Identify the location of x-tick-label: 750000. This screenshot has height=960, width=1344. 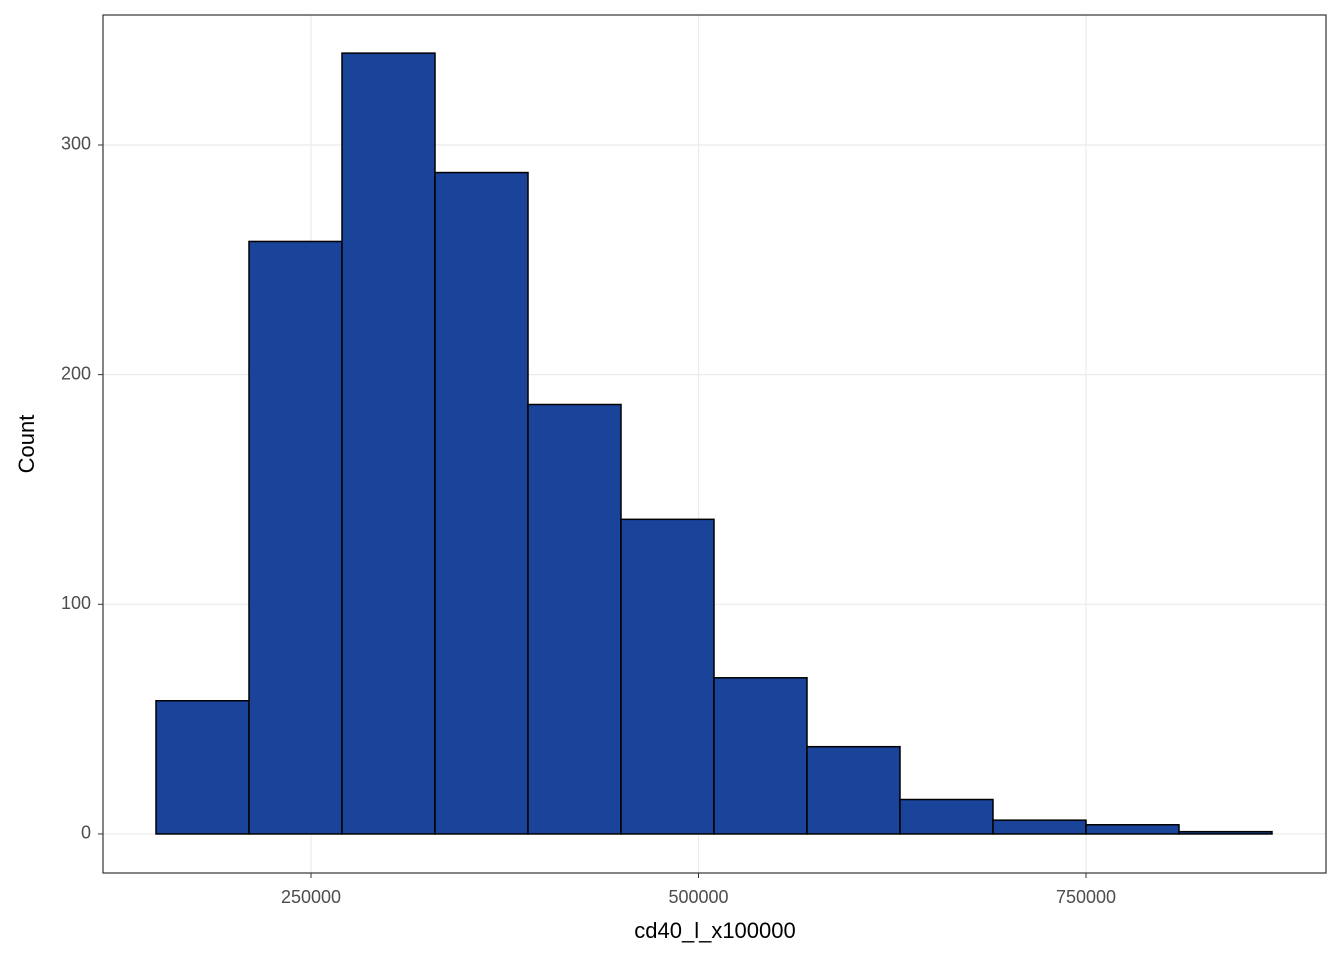
(1086, 897).